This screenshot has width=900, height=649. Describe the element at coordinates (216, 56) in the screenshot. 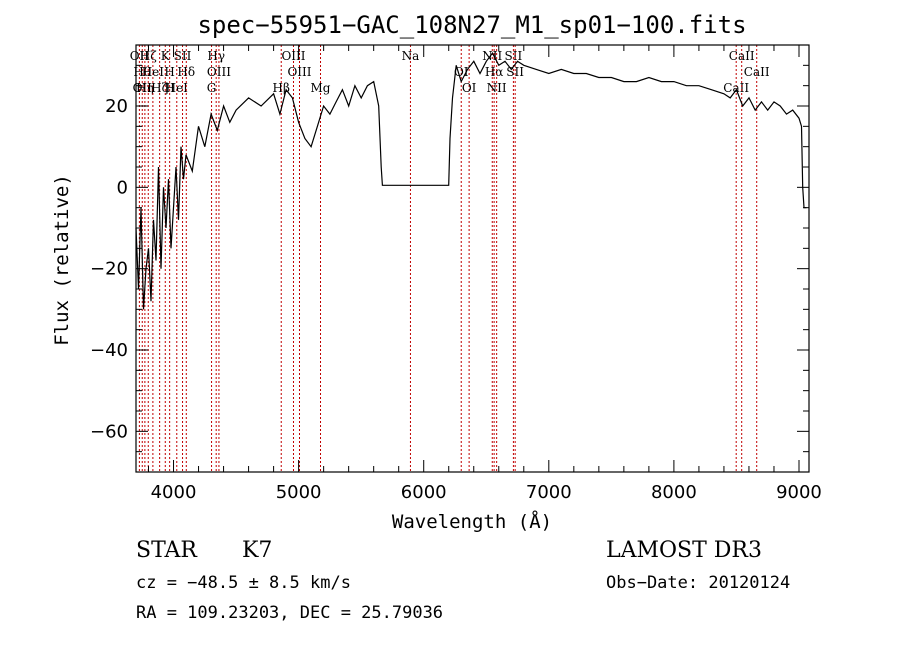

I see `spectral-line-label: Hγ` at that location.